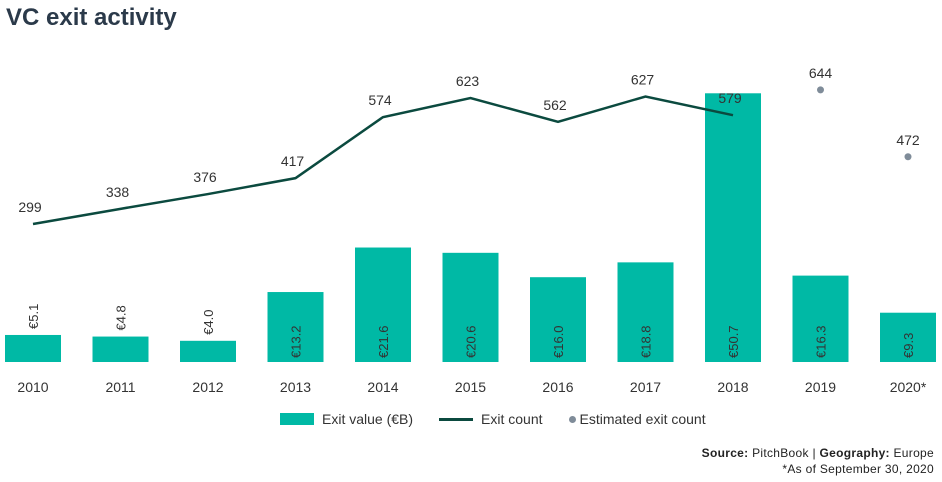 The width and height of the screenshot is (942, 482). I want to click on x-tick-label: 2013, so click(295, 387).